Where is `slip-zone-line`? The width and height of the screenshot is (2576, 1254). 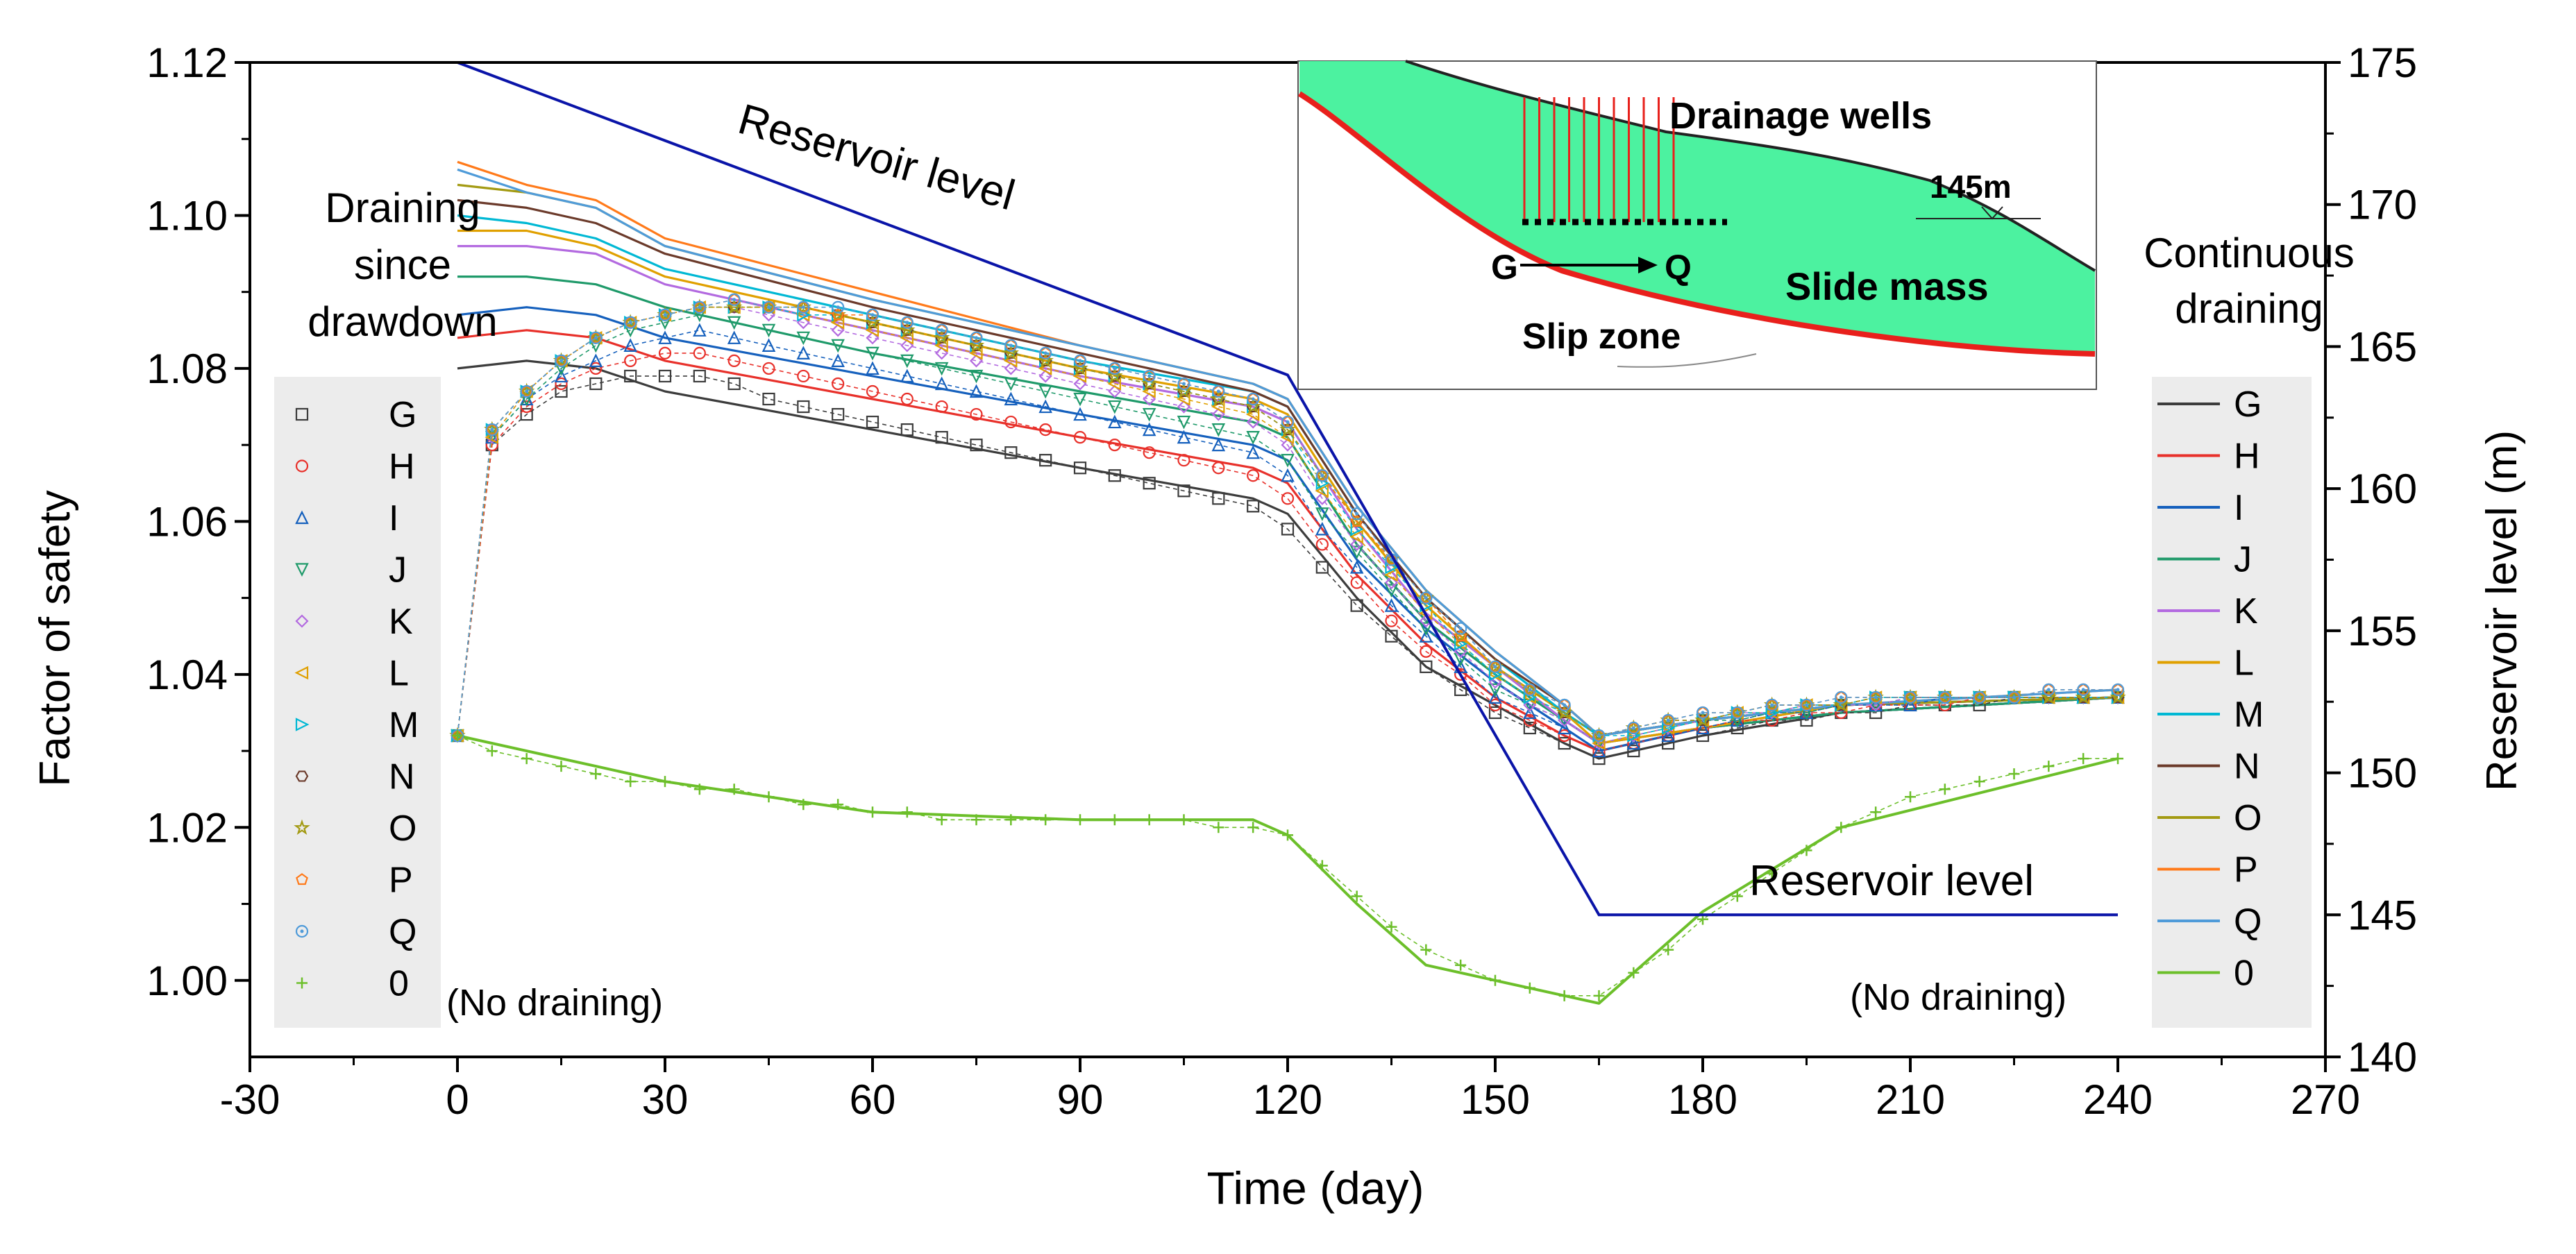 slip-zone-line is located at coordinates (1696, 224).